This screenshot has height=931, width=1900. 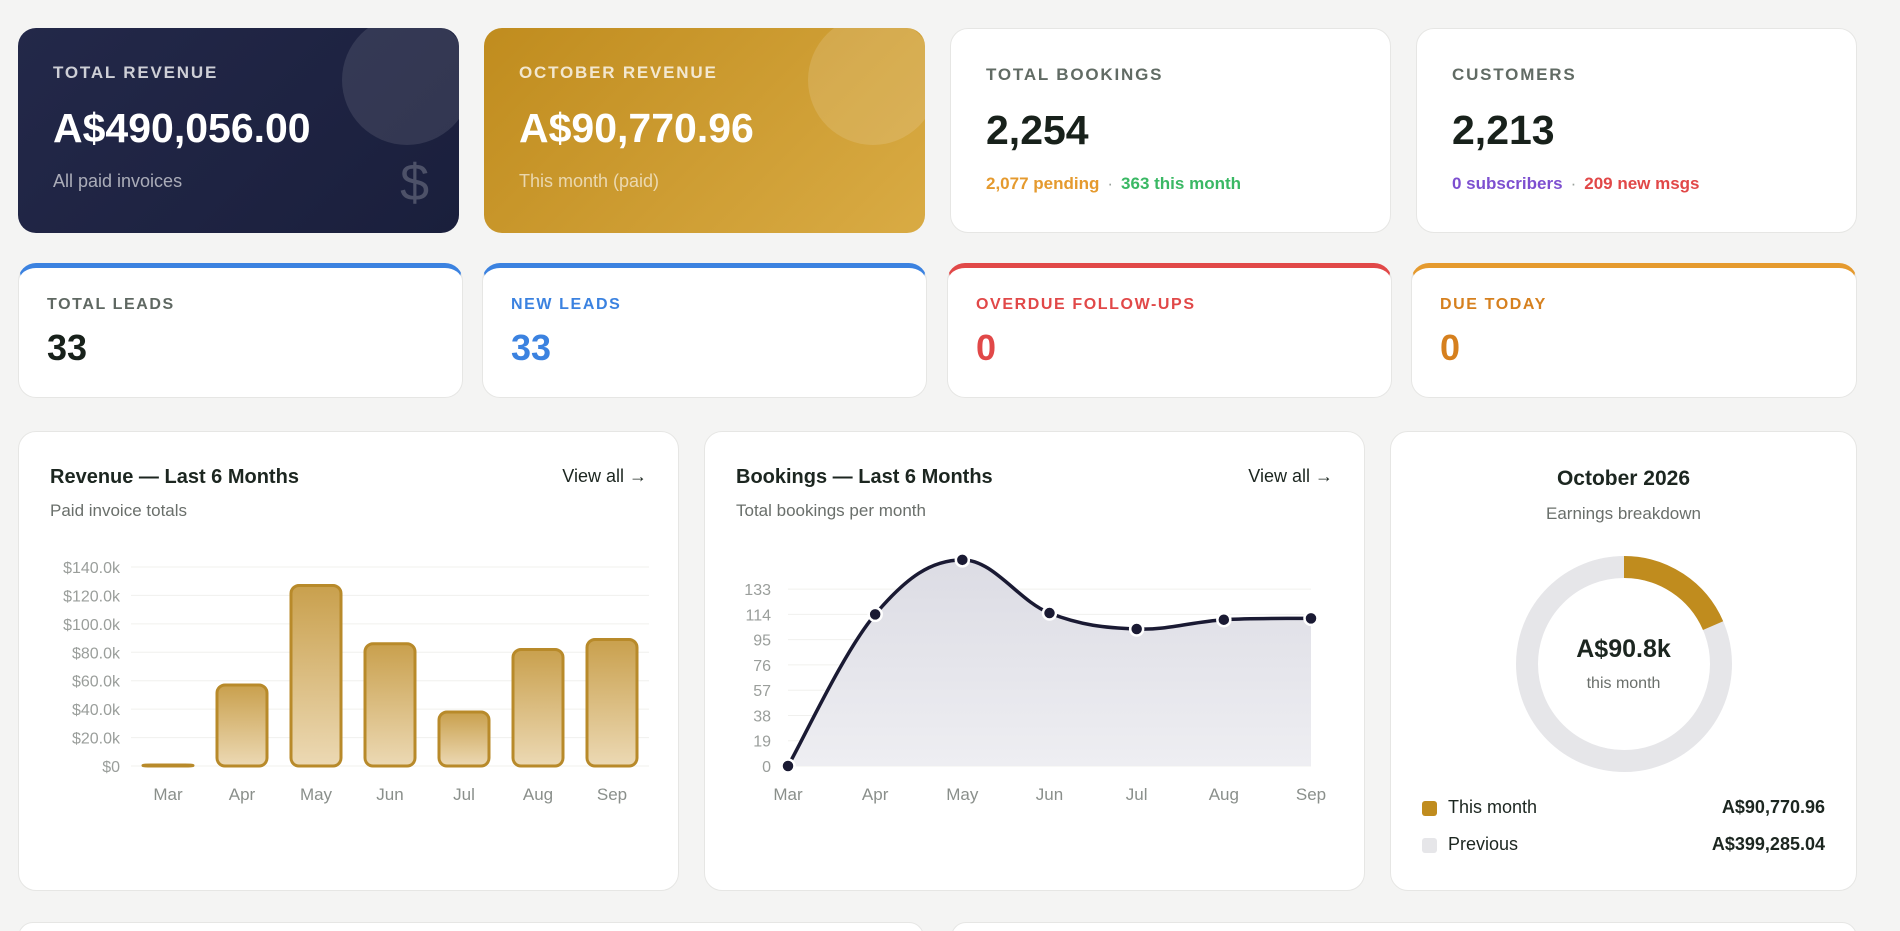 What do you see at coordinates (1503, 130) in the screenshot?
I see `customers-value: 2,213` at bounding box center [1503, 130].